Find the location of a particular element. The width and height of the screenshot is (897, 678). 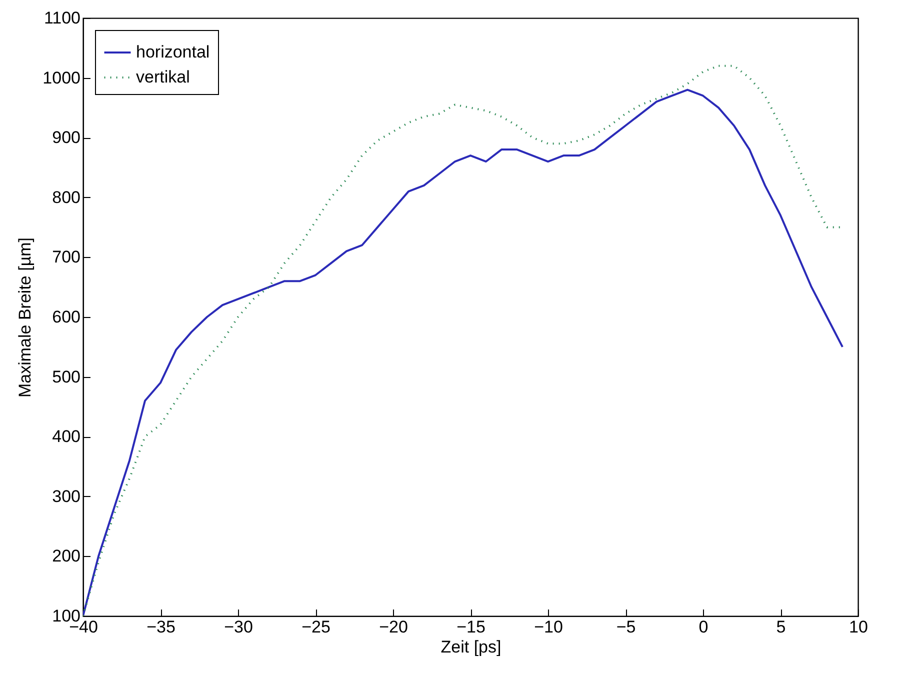

y-tick-label: 200 is located at coordinates (66, 556).